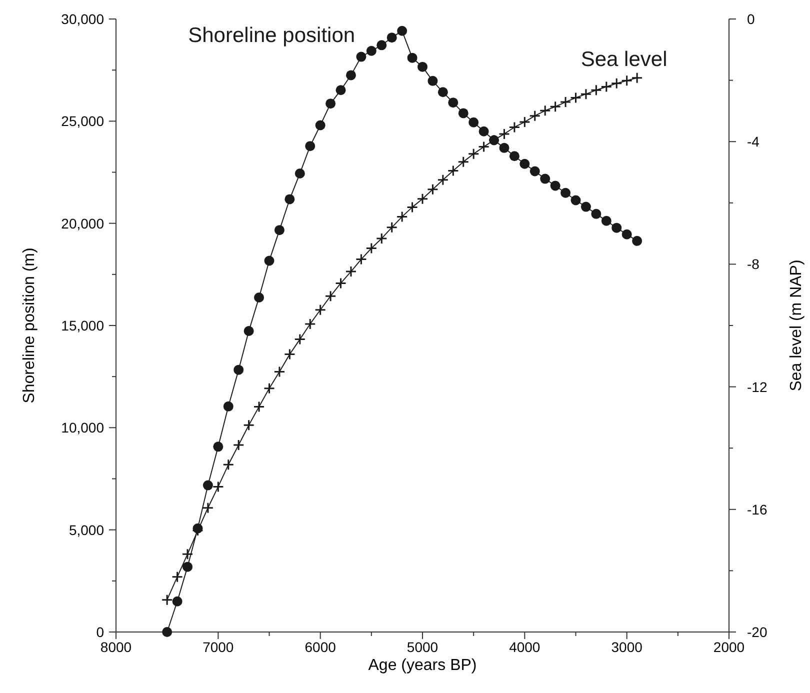  I want to click on y-tick-label: 30,000, so click(82, 19).